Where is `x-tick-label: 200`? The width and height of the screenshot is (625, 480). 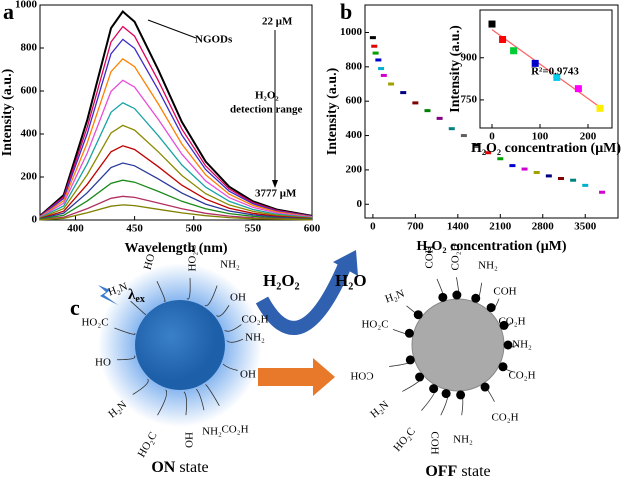
x-tick-label: 200 is located at coordinates (588, 137).